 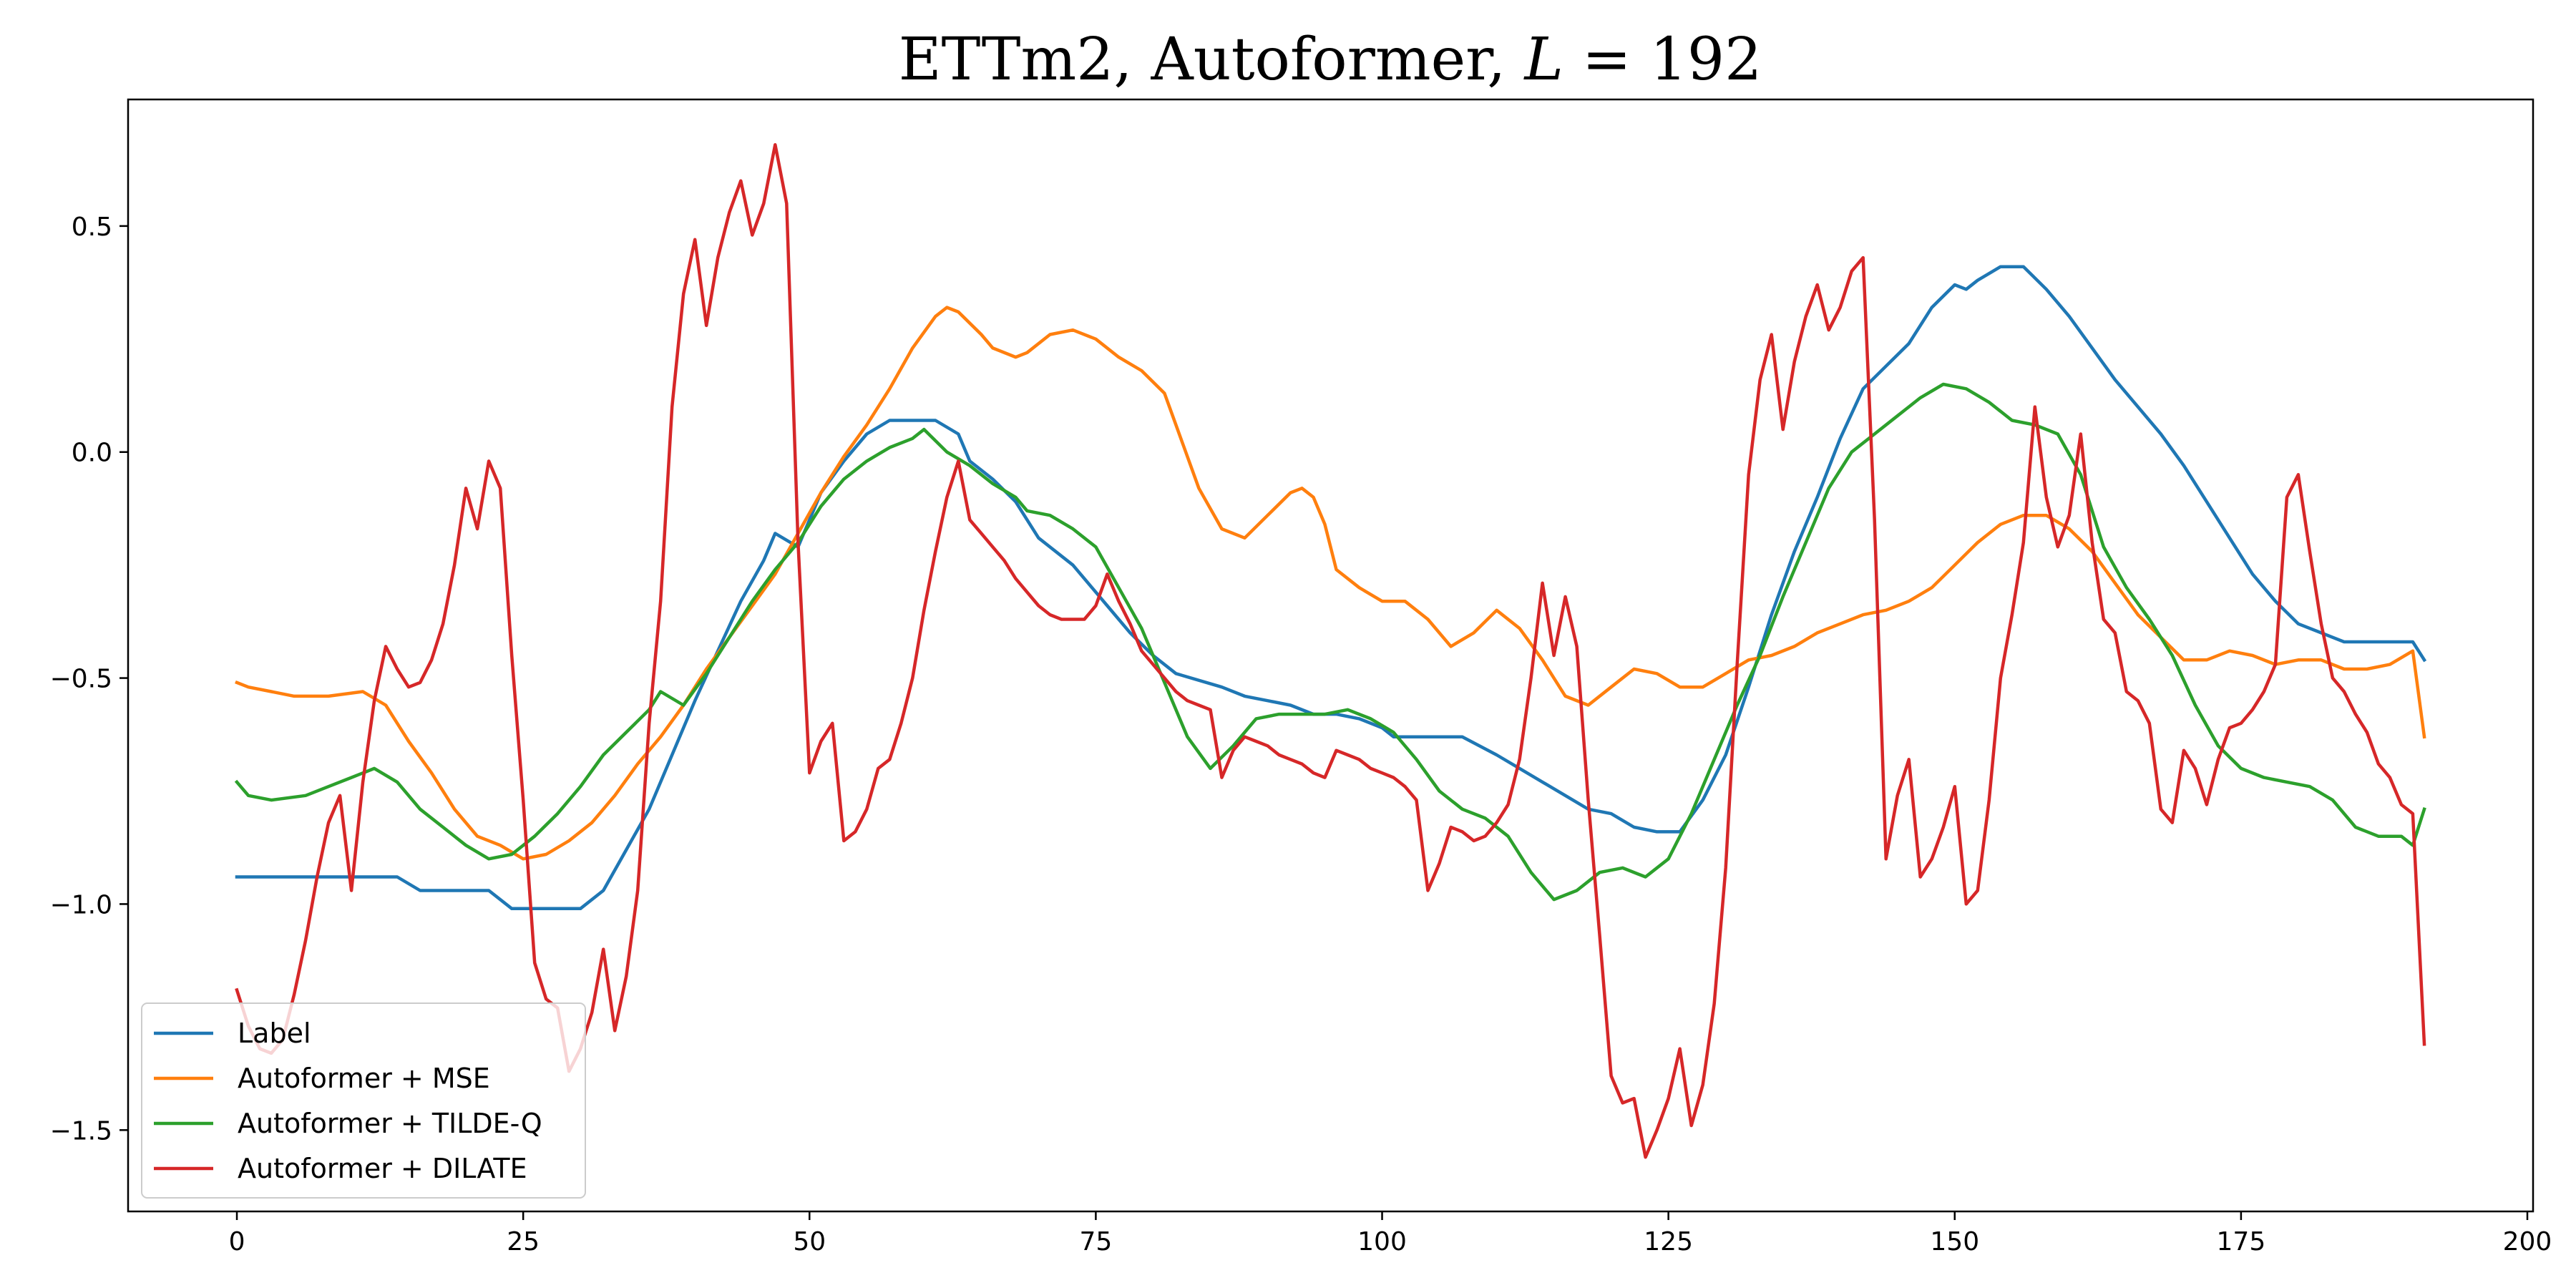 I want to click on legend-label: Autoformer + TILDE-Q, so click(x=390, y=1123).